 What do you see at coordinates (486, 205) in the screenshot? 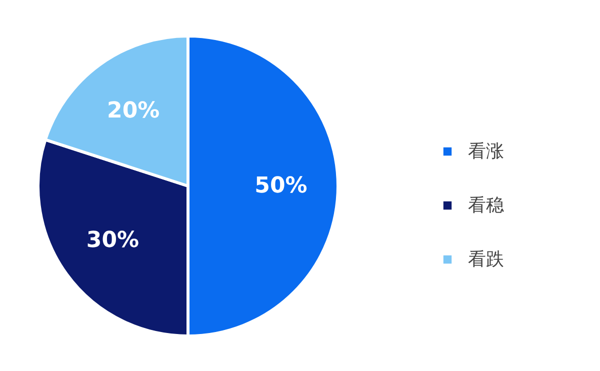
I see `legend-label: 看稳` at bounding box center [486, 205].